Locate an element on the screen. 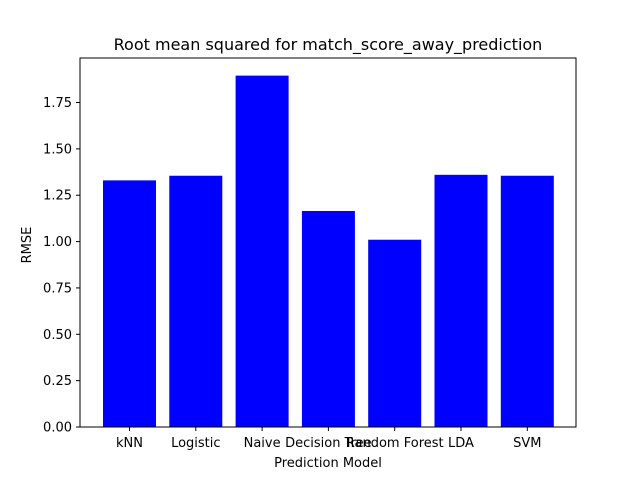 Image resolution: width=640 pixels, height=480 pixels. y-tick-label: 1.00 is located at coordinates (57, 242).